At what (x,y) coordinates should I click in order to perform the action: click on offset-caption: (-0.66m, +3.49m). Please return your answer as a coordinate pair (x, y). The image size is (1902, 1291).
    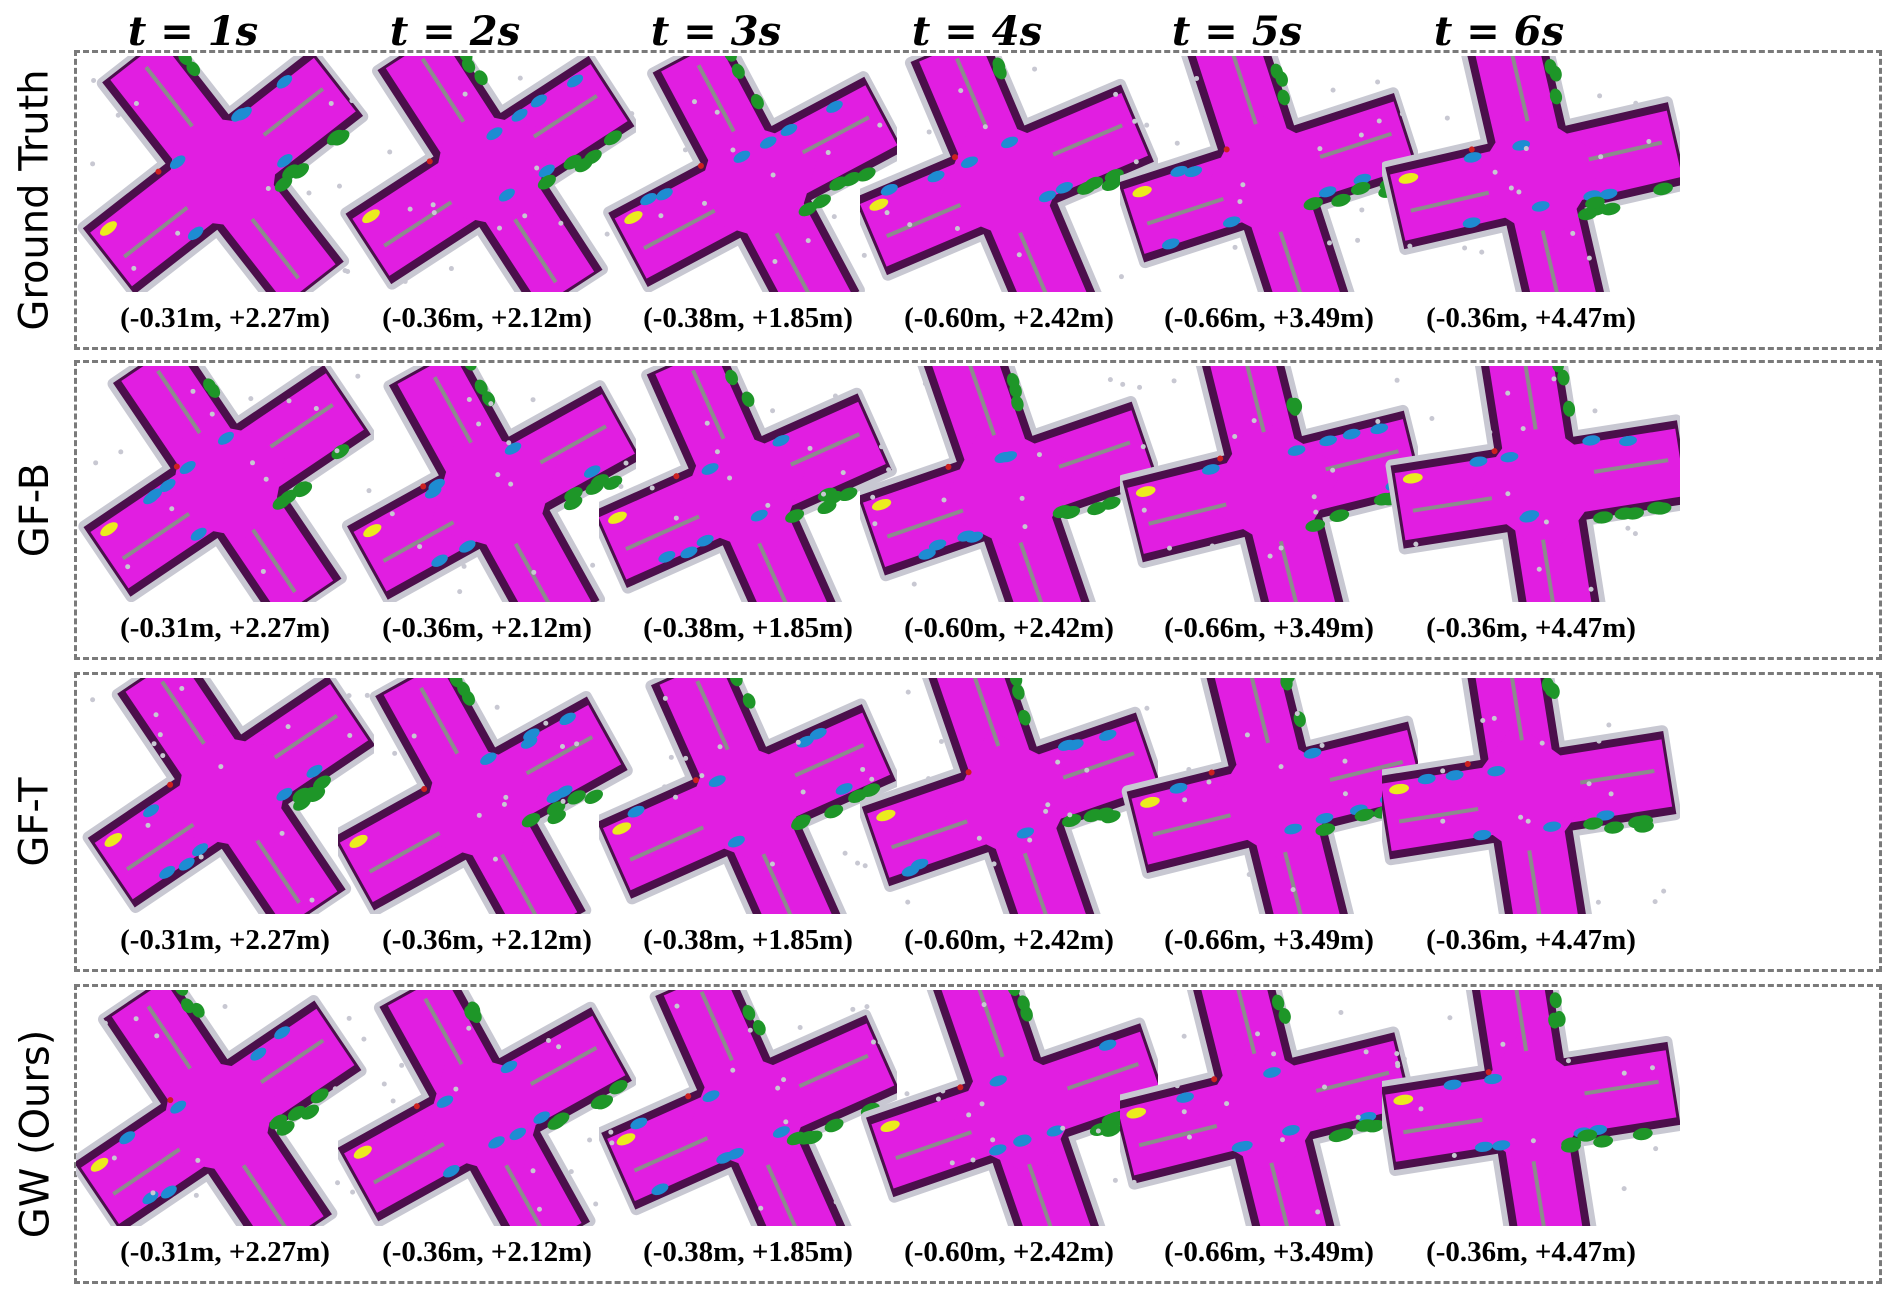
    Looking at the image, I should click on (1269, 318).